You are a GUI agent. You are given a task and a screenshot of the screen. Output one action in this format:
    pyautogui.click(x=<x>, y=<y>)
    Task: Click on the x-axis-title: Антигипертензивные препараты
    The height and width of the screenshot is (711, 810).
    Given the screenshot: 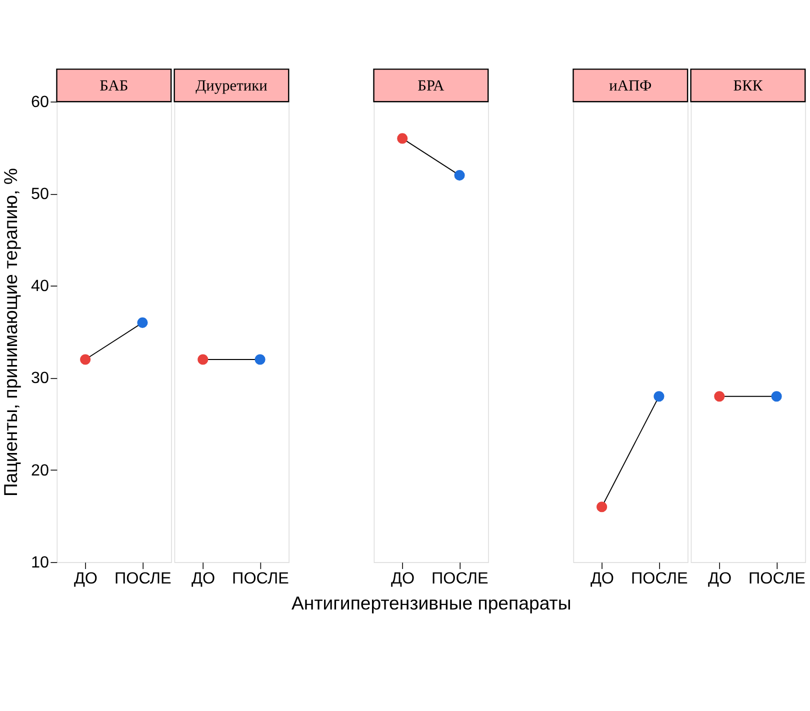 What is the action you would take?
    pyautogui.click(x=431, y=603)
    